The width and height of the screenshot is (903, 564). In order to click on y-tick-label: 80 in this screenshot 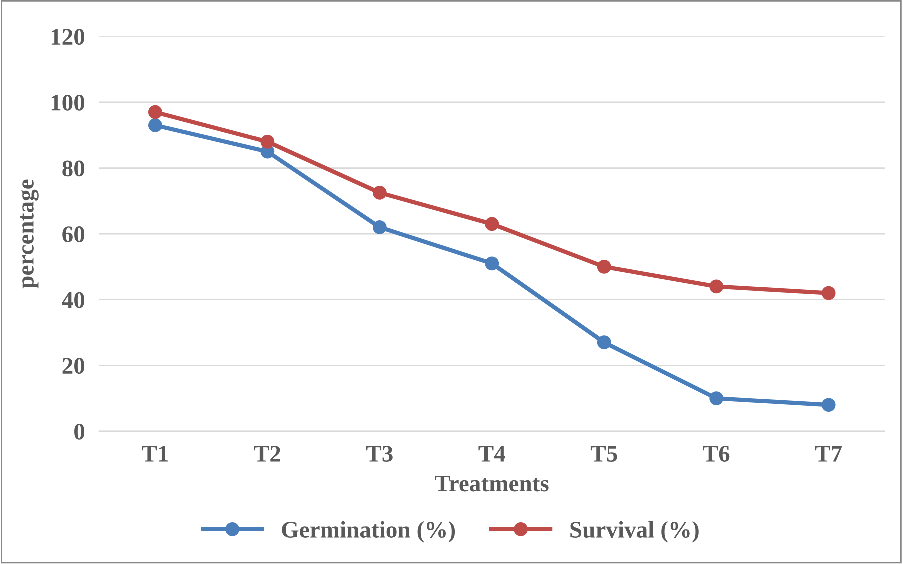, I will do `click(73, 168)`.